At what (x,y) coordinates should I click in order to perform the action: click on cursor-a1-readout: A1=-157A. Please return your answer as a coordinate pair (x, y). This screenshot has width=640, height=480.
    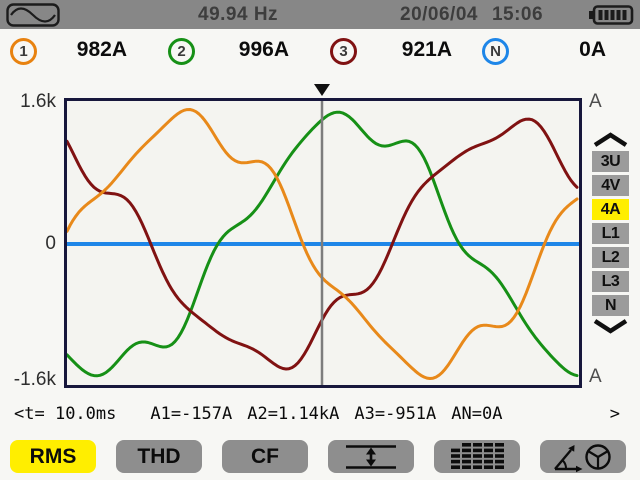
    Looking at the image, I should click on (191, 414).